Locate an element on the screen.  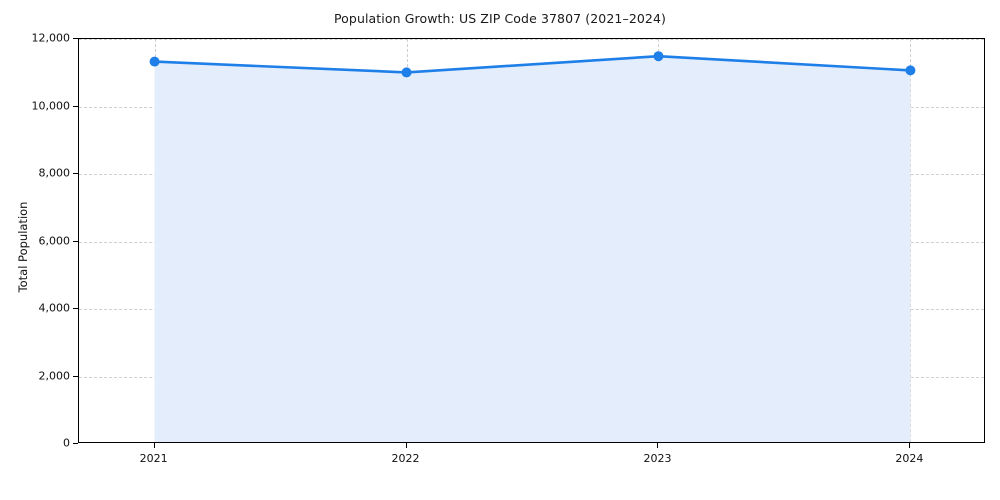
x-axis-tick-label: 2023 is located at coordinates (657, 458).